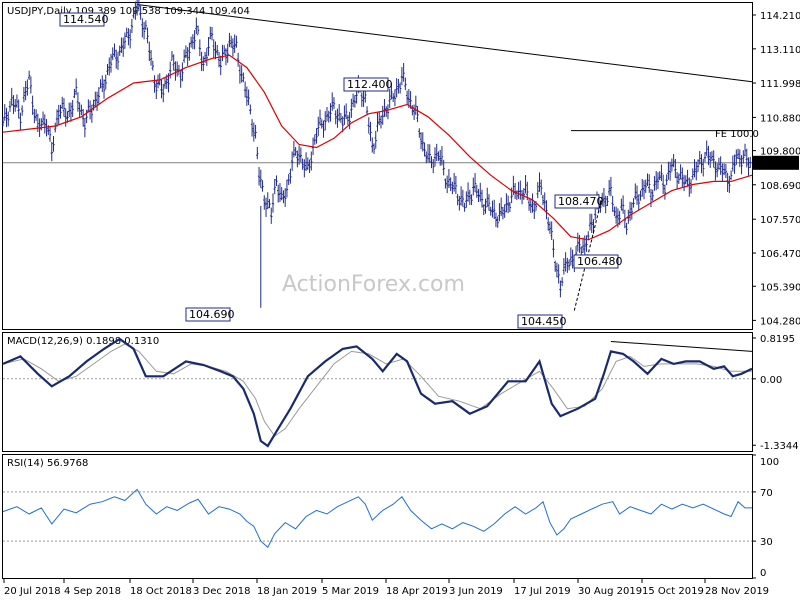 This screenshot has width=800, height=600. I want to click on price-ytick-label-2: 111.998, so click(780, 84).